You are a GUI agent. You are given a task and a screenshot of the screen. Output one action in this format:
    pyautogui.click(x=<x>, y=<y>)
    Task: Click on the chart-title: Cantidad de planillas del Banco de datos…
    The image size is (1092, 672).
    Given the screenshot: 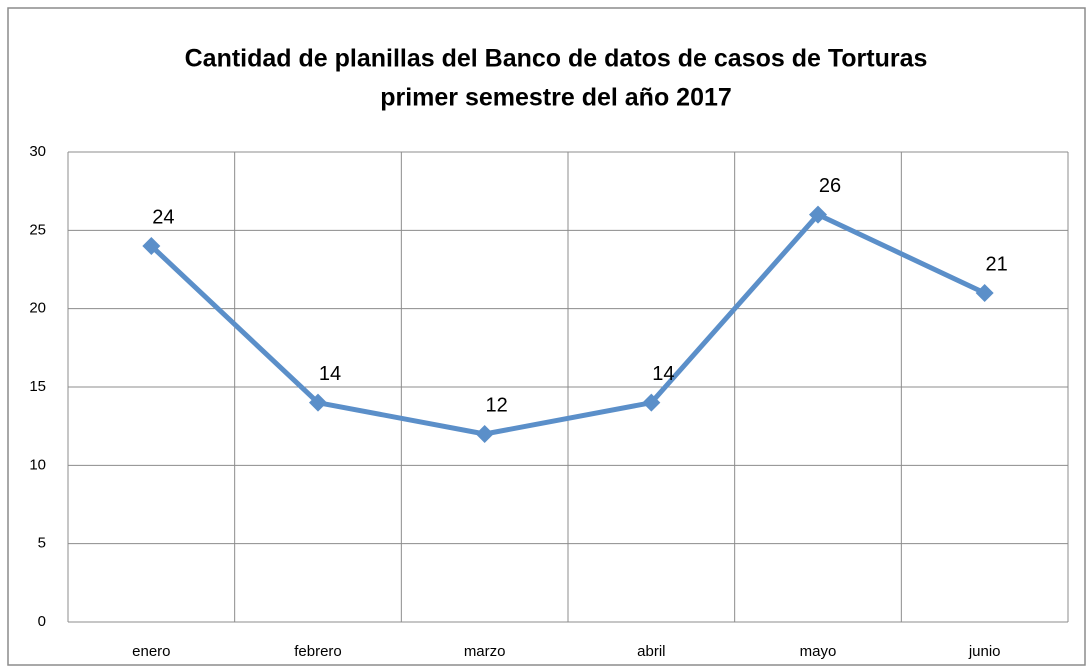 What is the action you would take?
    pyautogui.click(x=556, y=59)
    